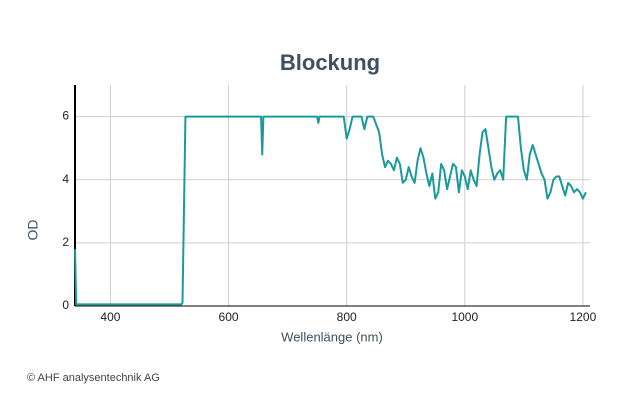 This screenshot has width=640, height=400. Describe the element at coordinates (347, 317) in the screenshot. I see `x-tick-label: 800` at that location.